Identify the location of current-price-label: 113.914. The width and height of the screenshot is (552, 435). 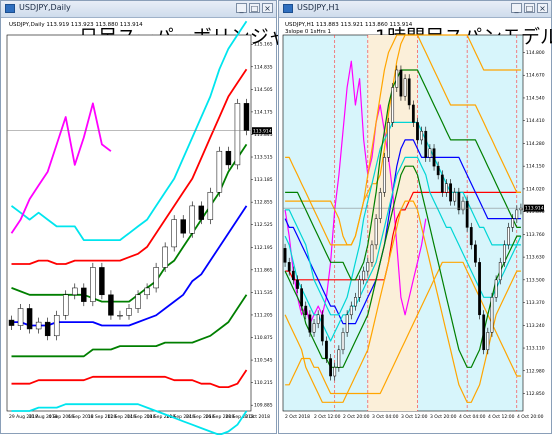
(262, 131).